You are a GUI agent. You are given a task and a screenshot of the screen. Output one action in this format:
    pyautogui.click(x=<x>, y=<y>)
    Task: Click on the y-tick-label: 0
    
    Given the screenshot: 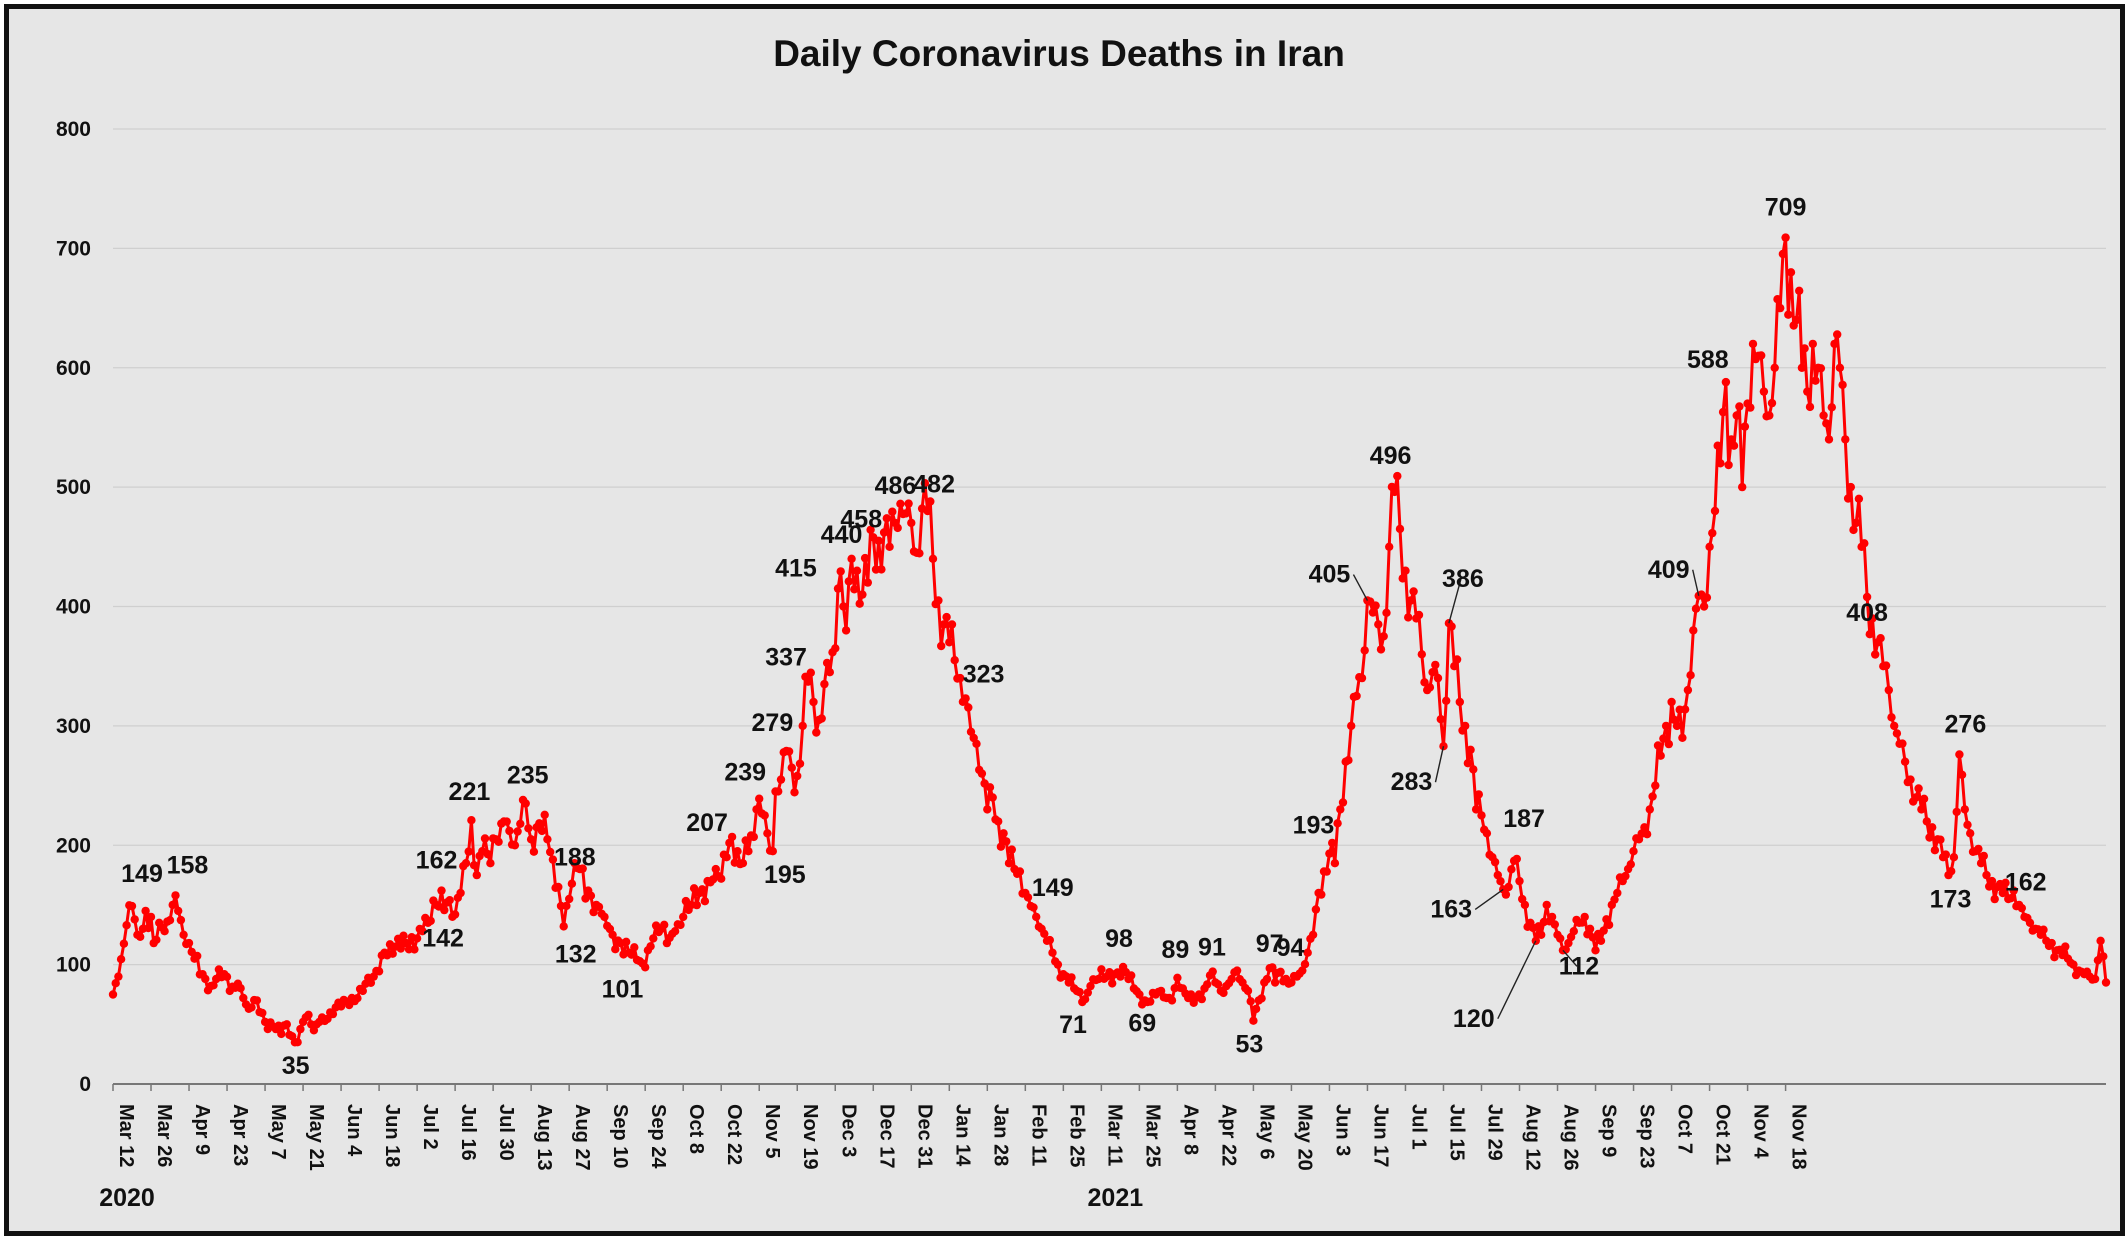 What is the action you would take?
    pyautogui.click(x=85, y=1084)
    